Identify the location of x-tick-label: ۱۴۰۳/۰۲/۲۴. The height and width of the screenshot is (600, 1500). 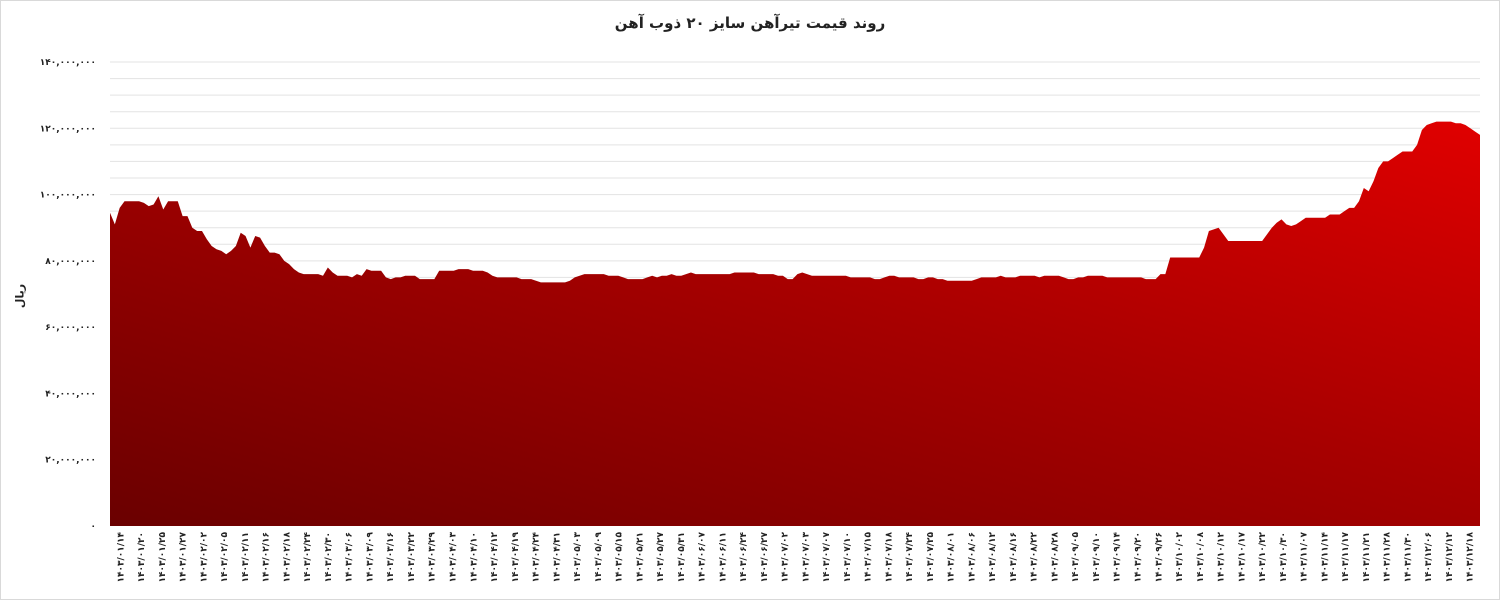
(308, 557).